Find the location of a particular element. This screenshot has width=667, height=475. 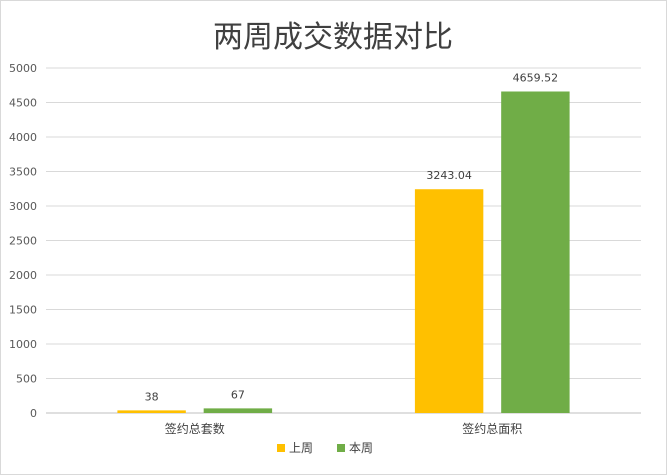

data-label: 4659.52 is located at coordinates (536, 77).